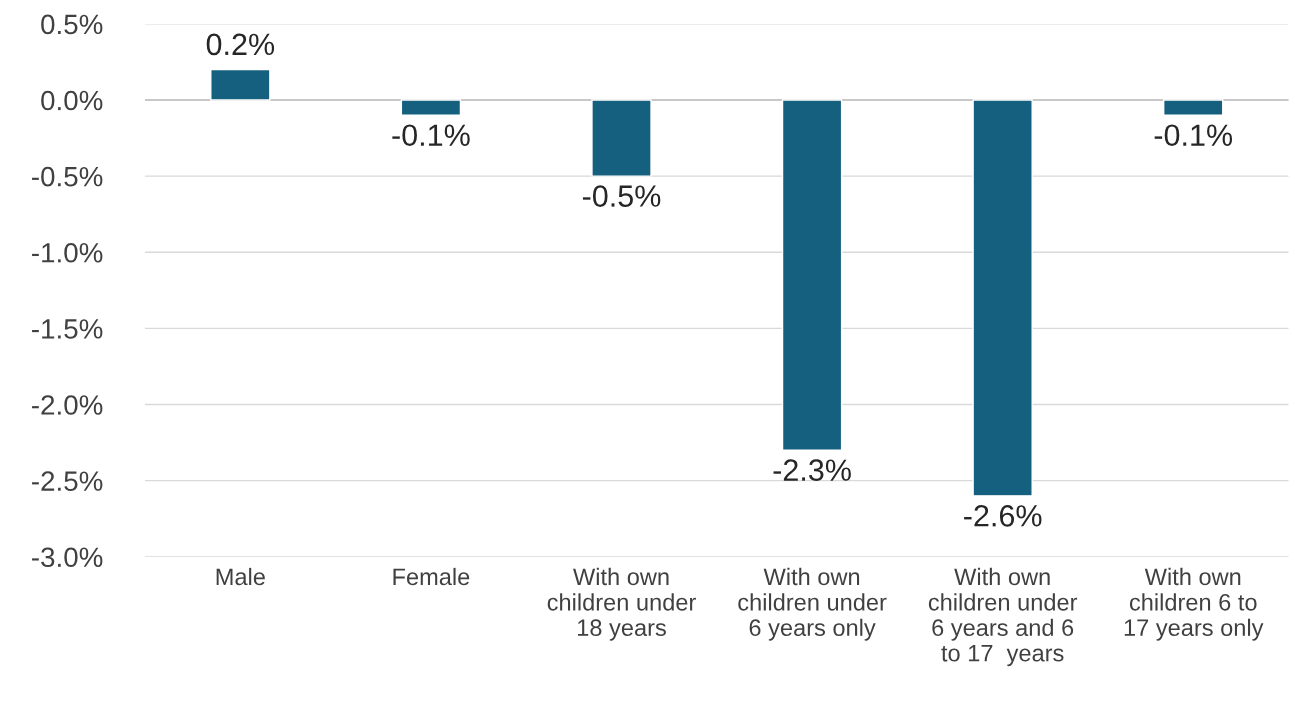  I want to click on y-tick-label: -1.5%, so click(67, 329).